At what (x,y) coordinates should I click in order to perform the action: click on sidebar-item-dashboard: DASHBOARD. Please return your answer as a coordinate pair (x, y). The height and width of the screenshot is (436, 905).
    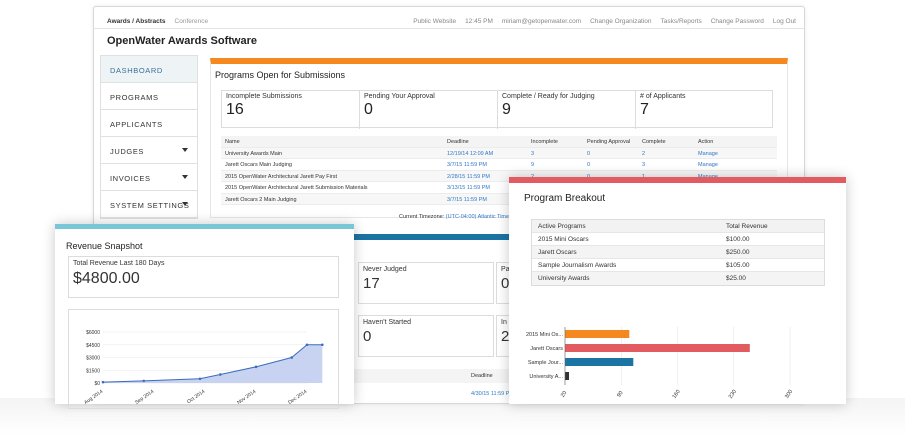
    Looking at the image, I should click on (149, 69).